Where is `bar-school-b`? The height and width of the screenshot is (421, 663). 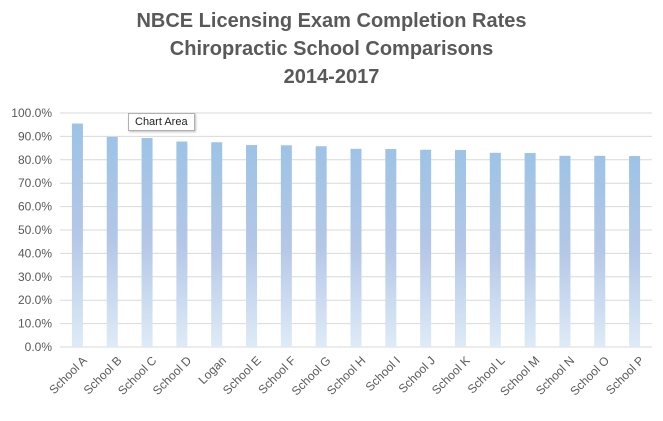
bar-school-b is located at coordinates (112, 241).